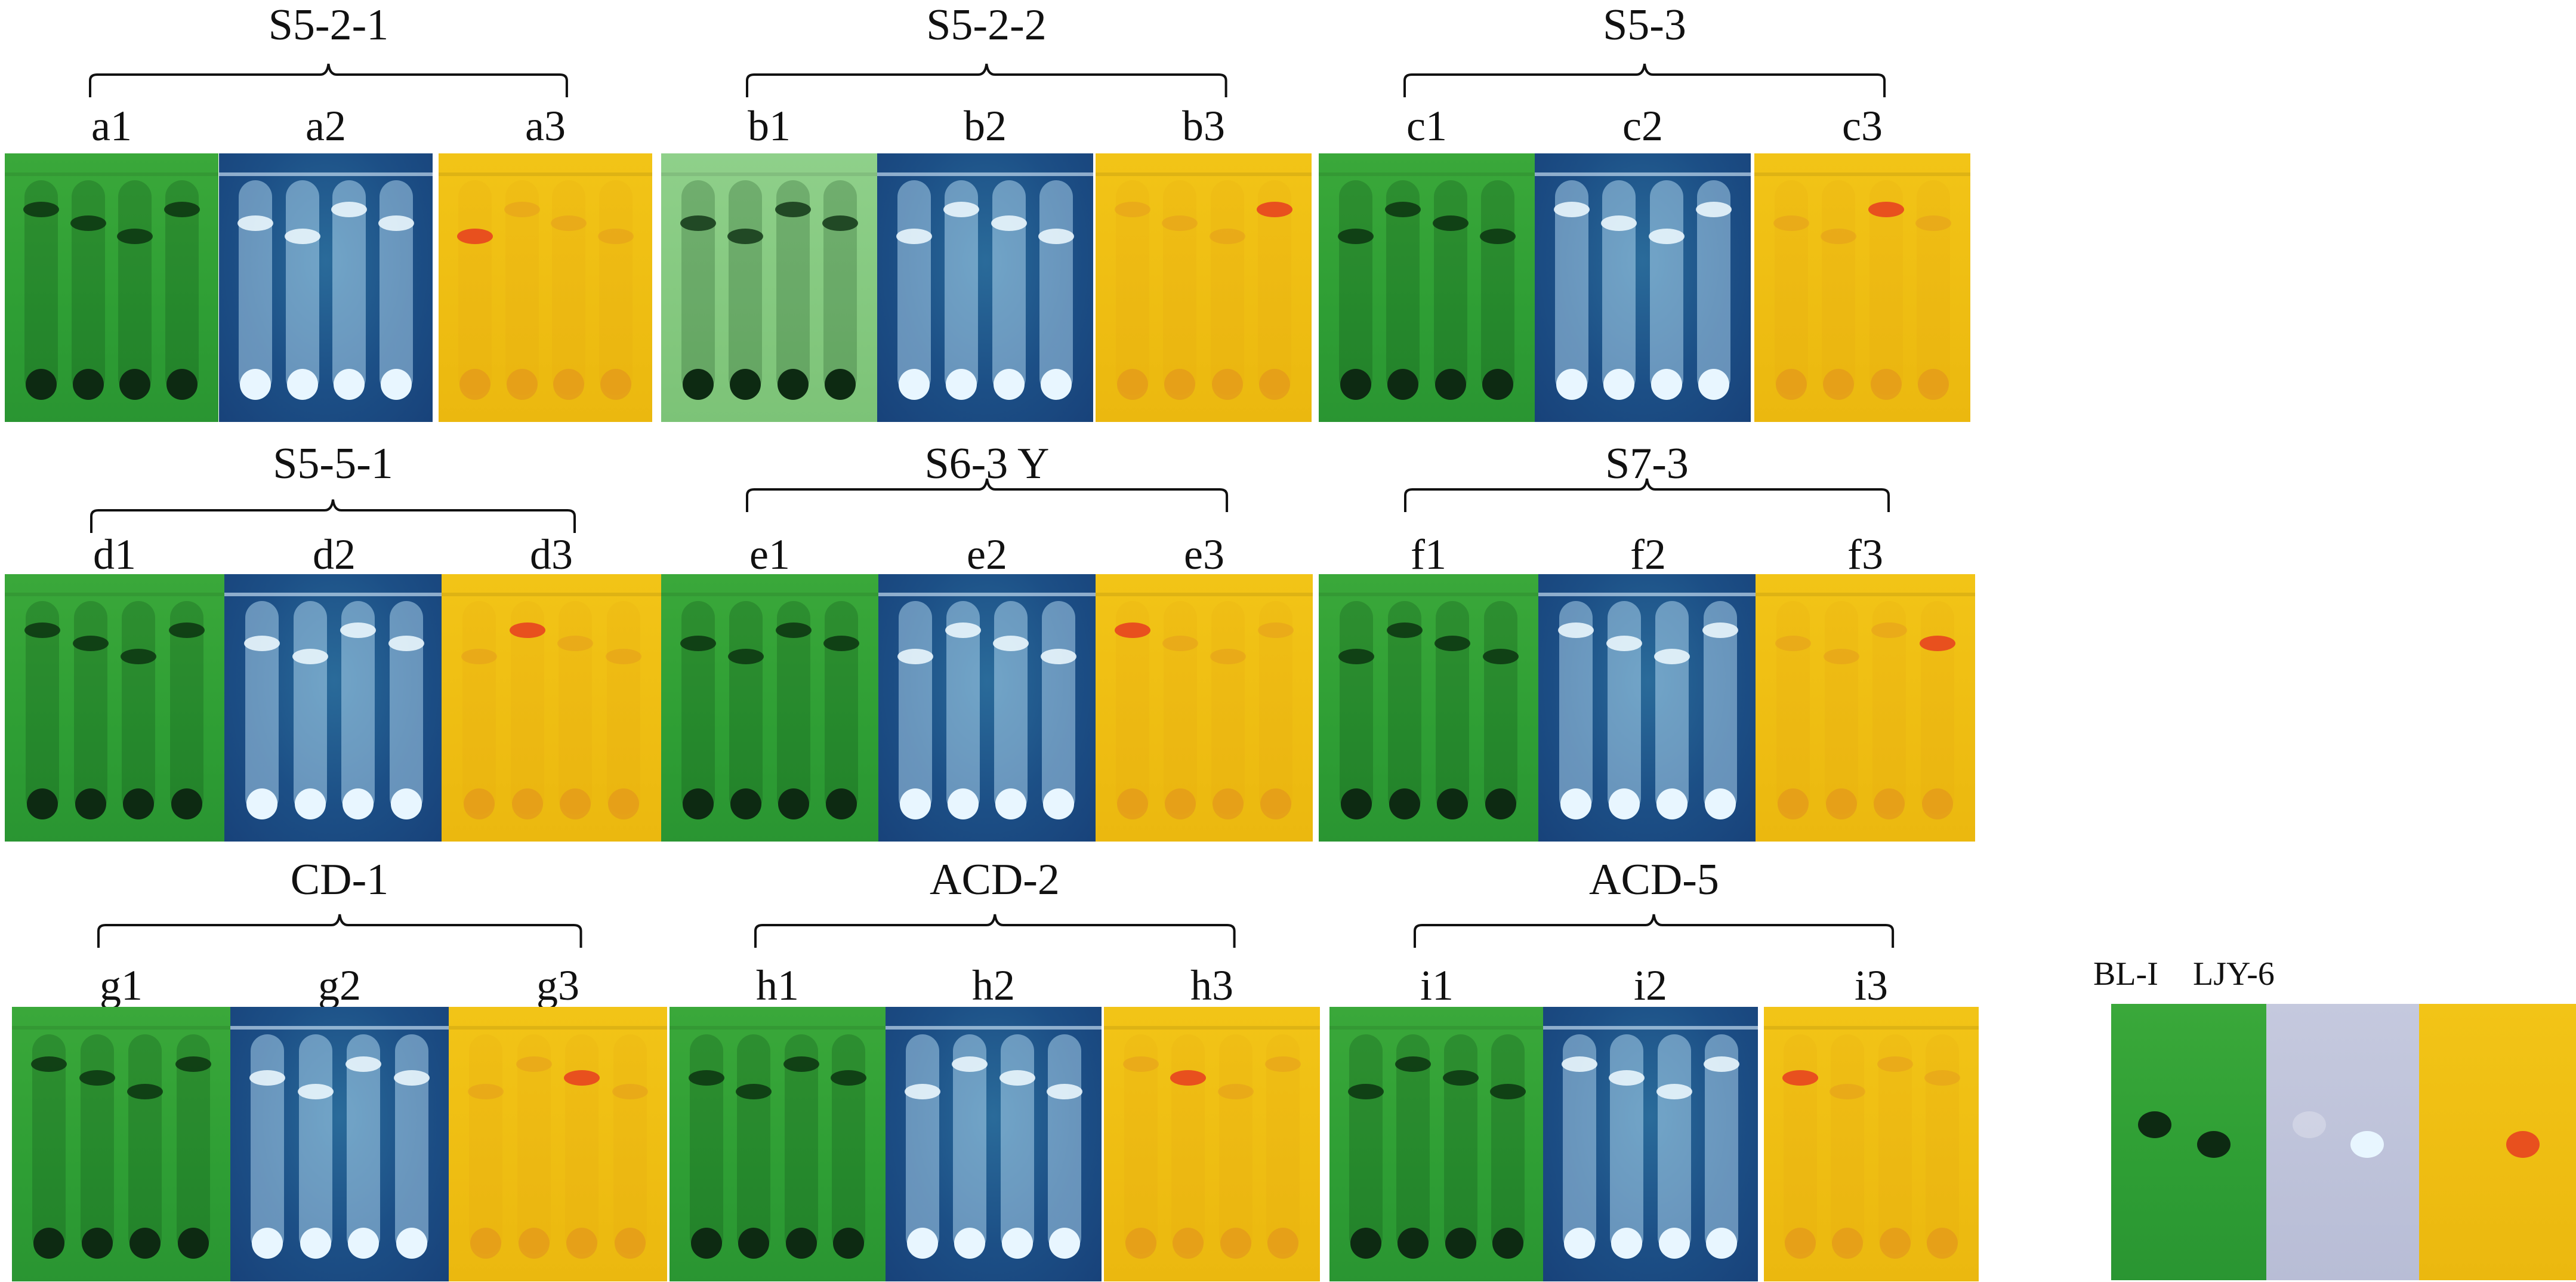  Describe the element at coordinates (122, 985) in the screenshot. I see `plate-label-g1: g1` at that location.